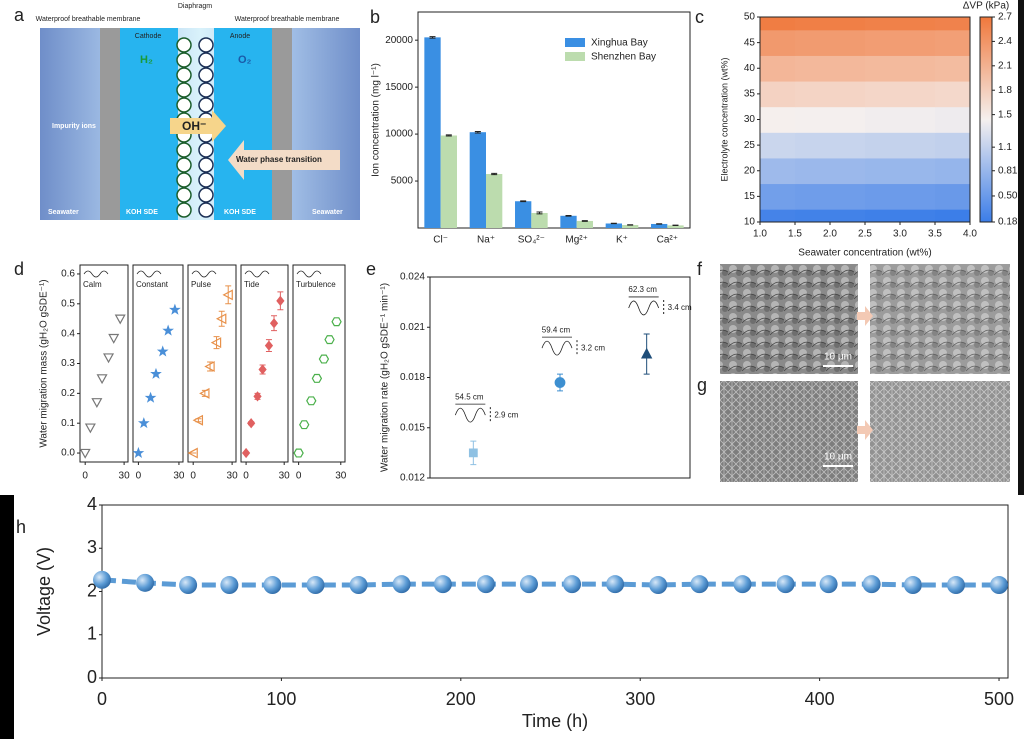 Image resolution: width=1024 pixels, height=739 pixels. I want to click on y-tick-label: 1, so click(92, 634).